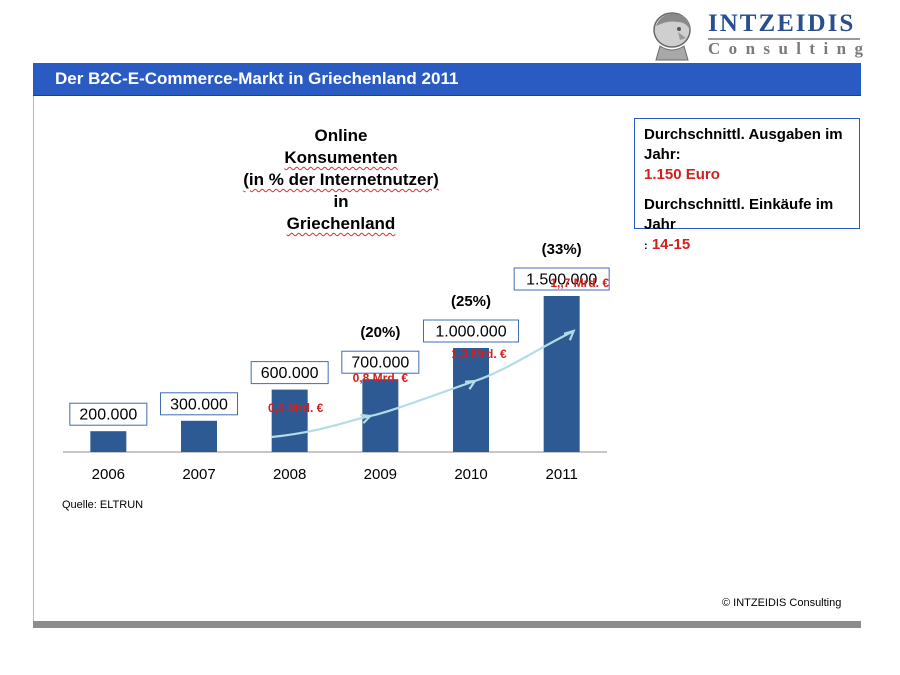  I want to click on percent-label: (25%), so click(471, 301).